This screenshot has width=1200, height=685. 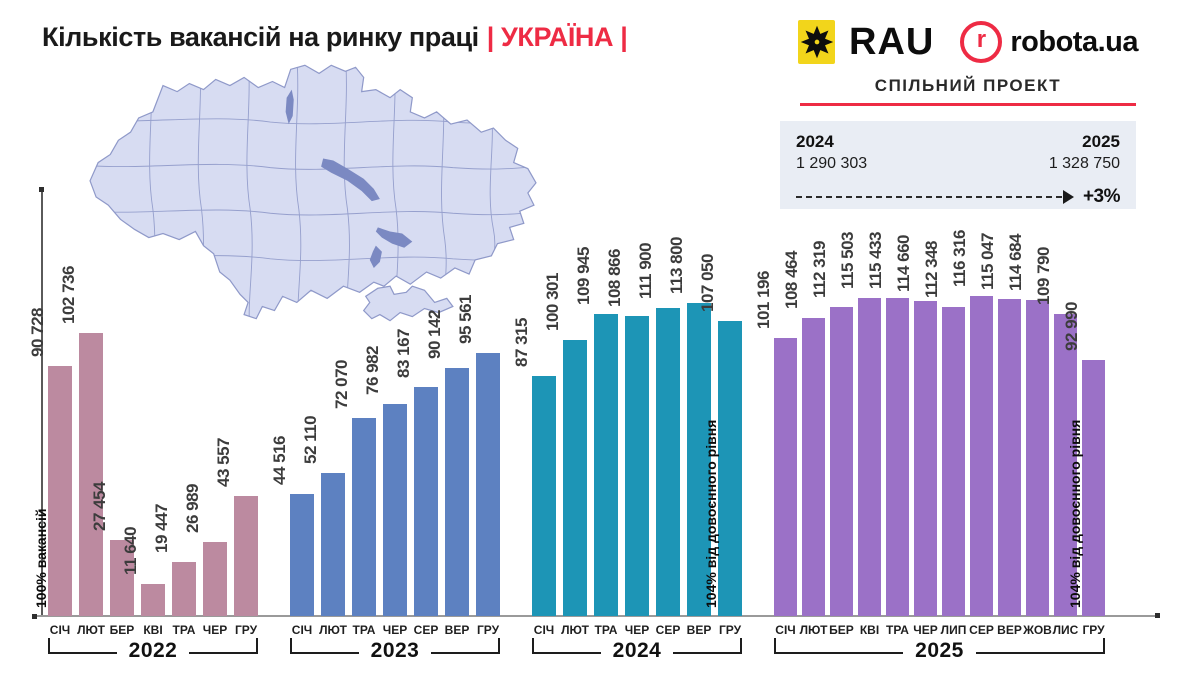 I want to click on bar-2024-ВЕР: 113 800 ВЕР, so click(x=689, y=411).